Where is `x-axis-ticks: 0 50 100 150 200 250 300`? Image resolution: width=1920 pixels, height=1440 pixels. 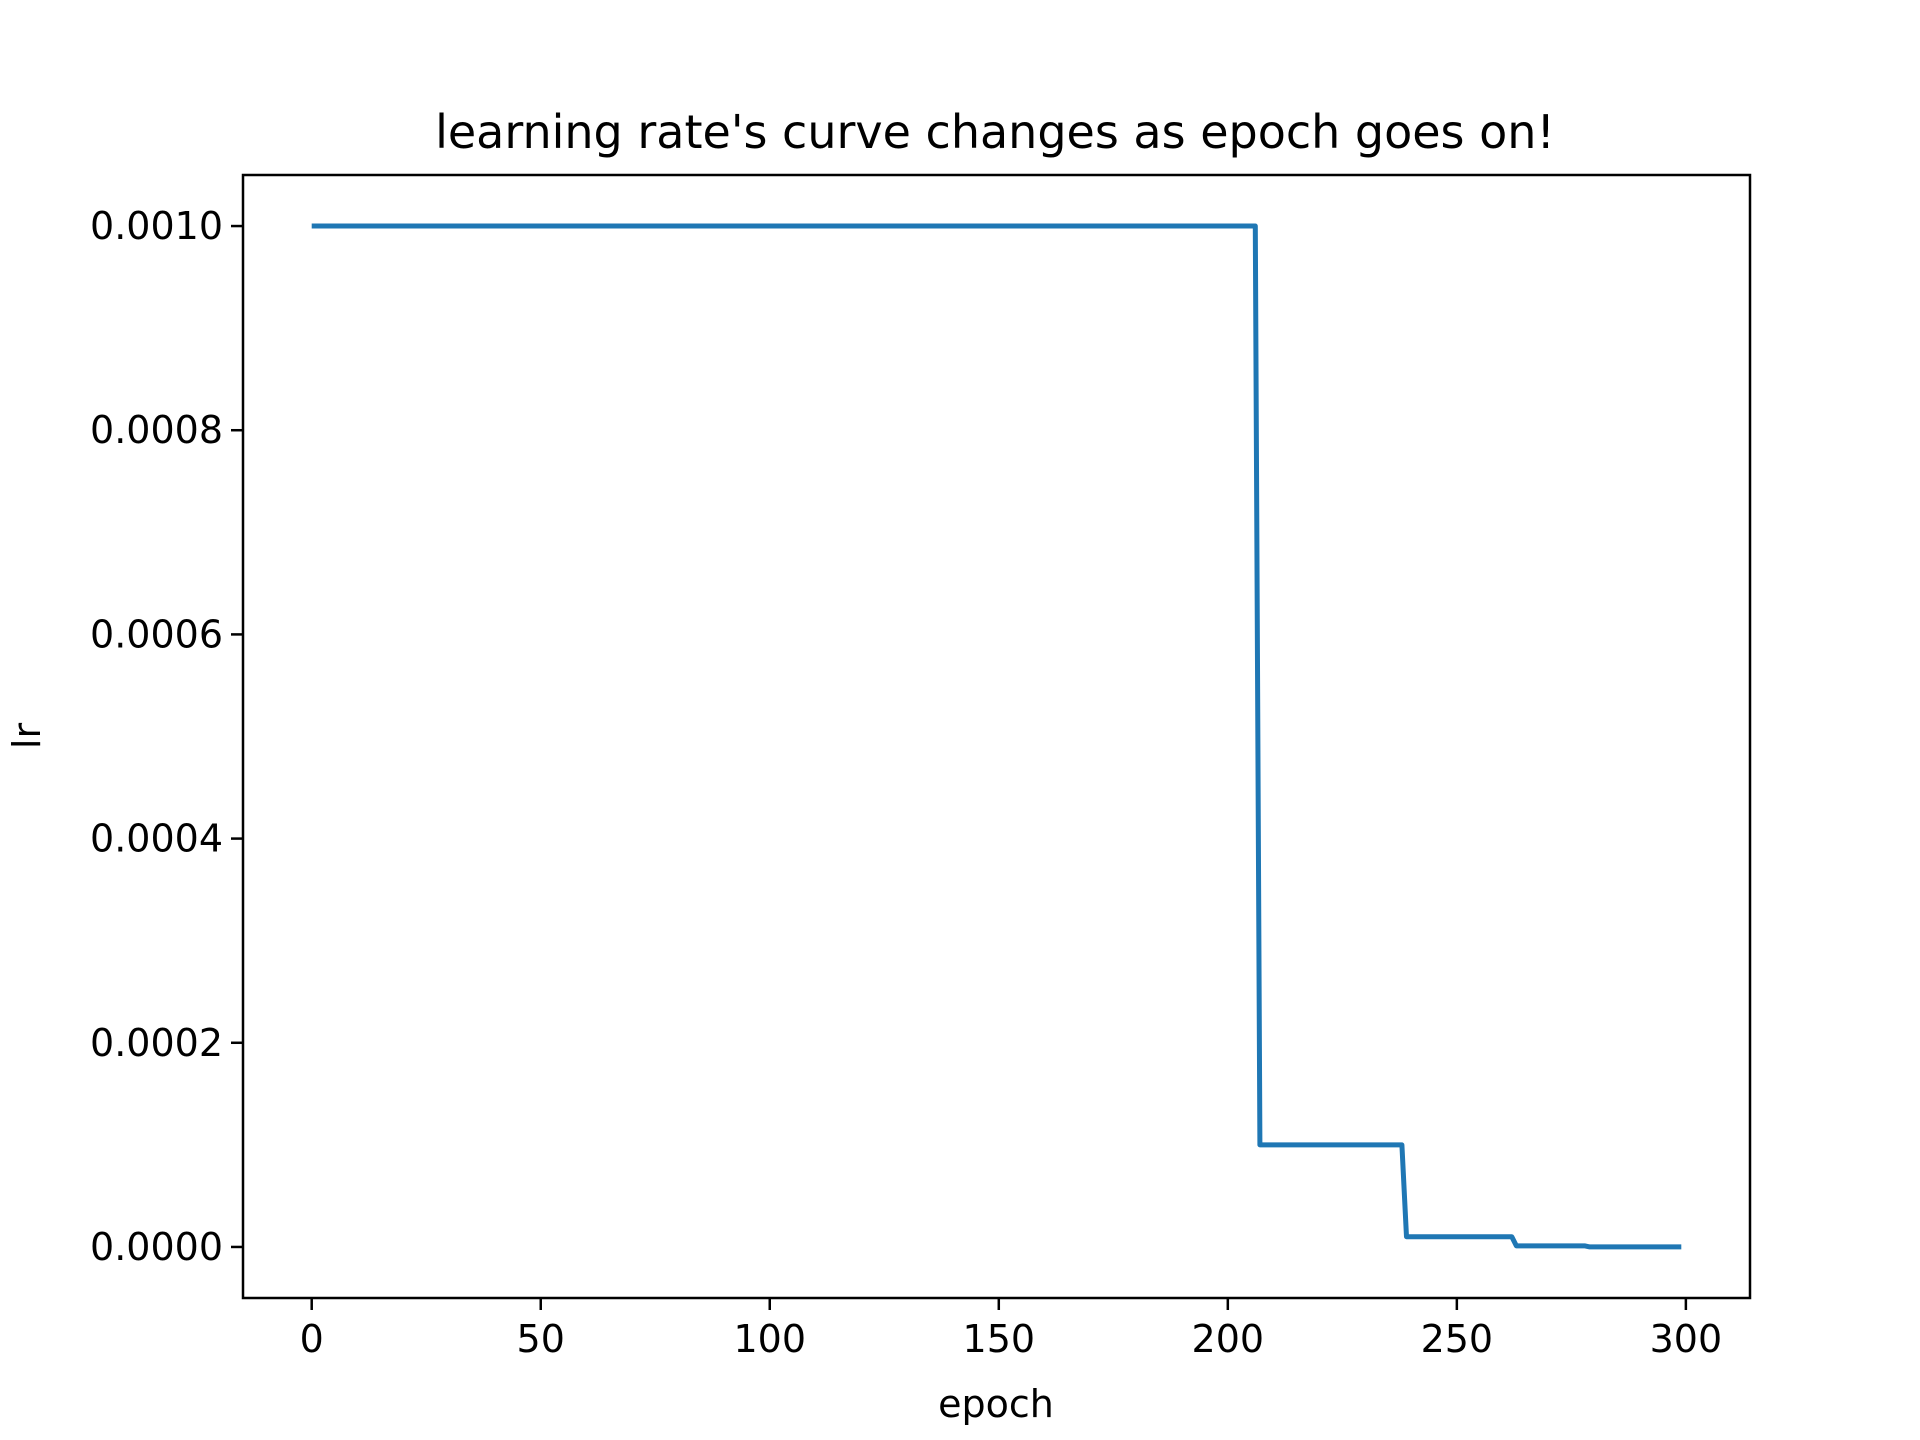
x-axis-ticks: 0 50 100 150 200 250 300 is located at coordinates (1011, 1329).